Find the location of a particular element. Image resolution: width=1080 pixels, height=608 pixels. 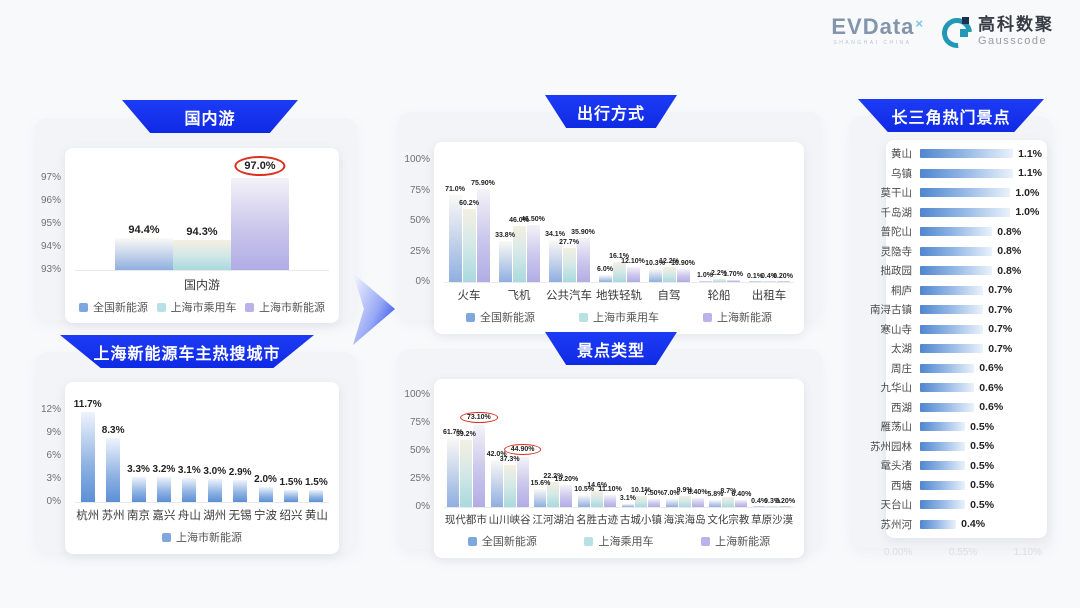

hotspot-track: 0.4% is located at coordinates (981, 524).